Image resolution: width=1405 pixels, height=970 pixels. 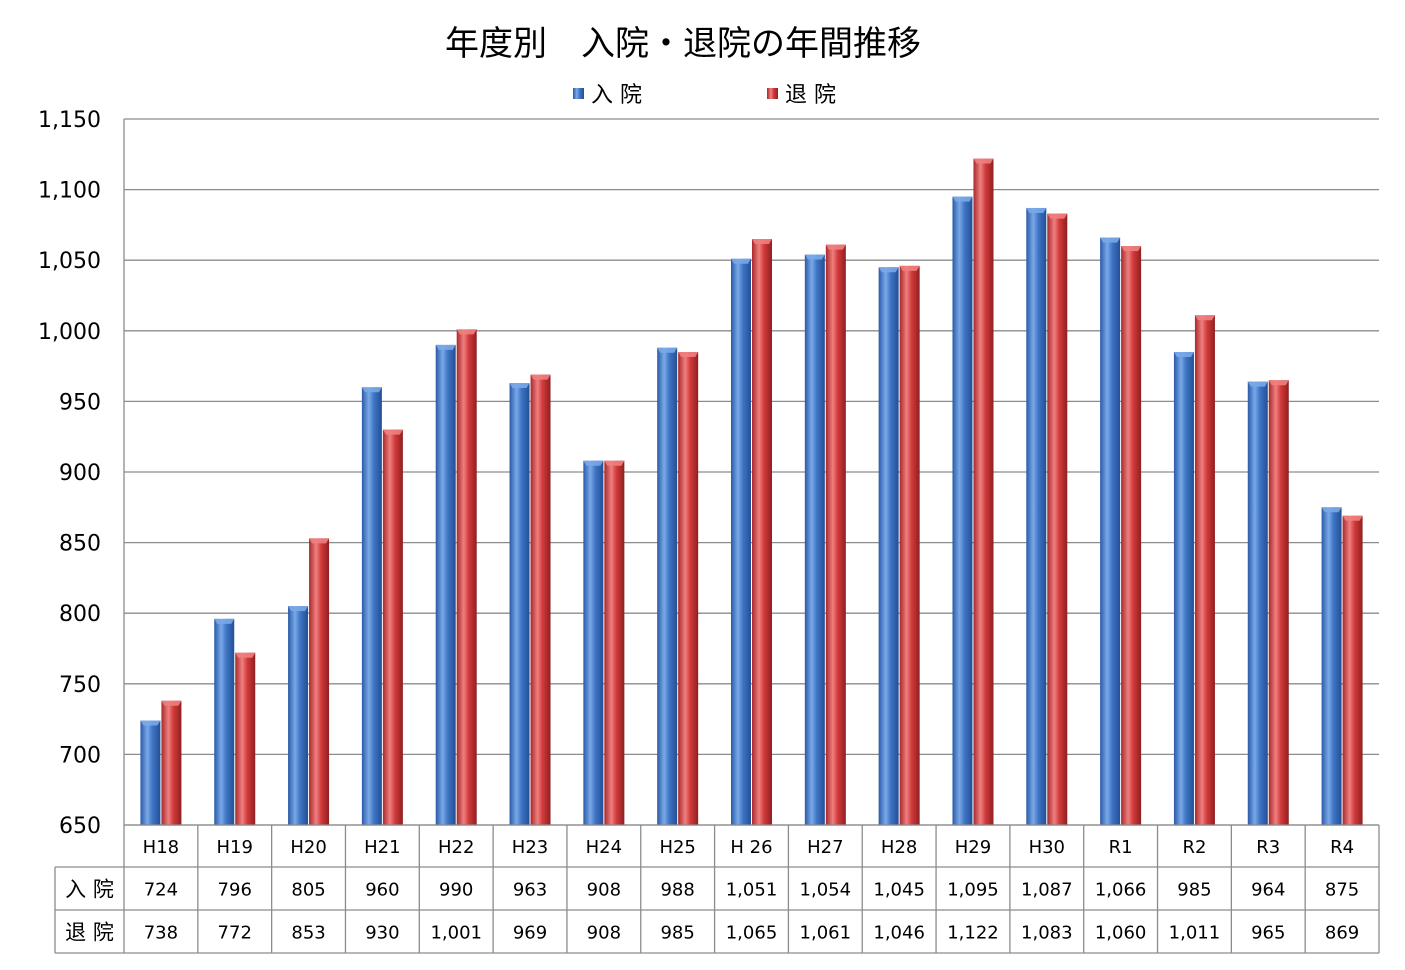 I want to click on x-tick-label: H23, so click(x=530, y=847).